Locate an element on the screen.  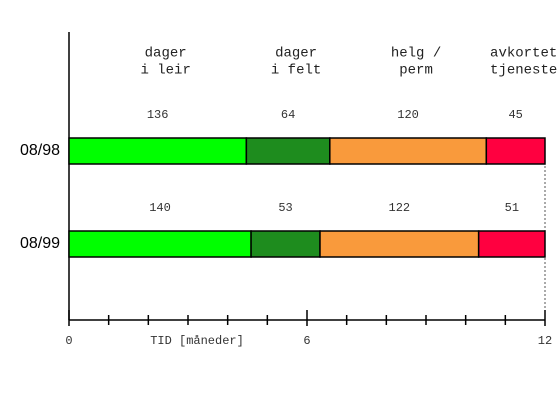
x-axis-label: TID [måneder] is located at coordinates (197, 341).